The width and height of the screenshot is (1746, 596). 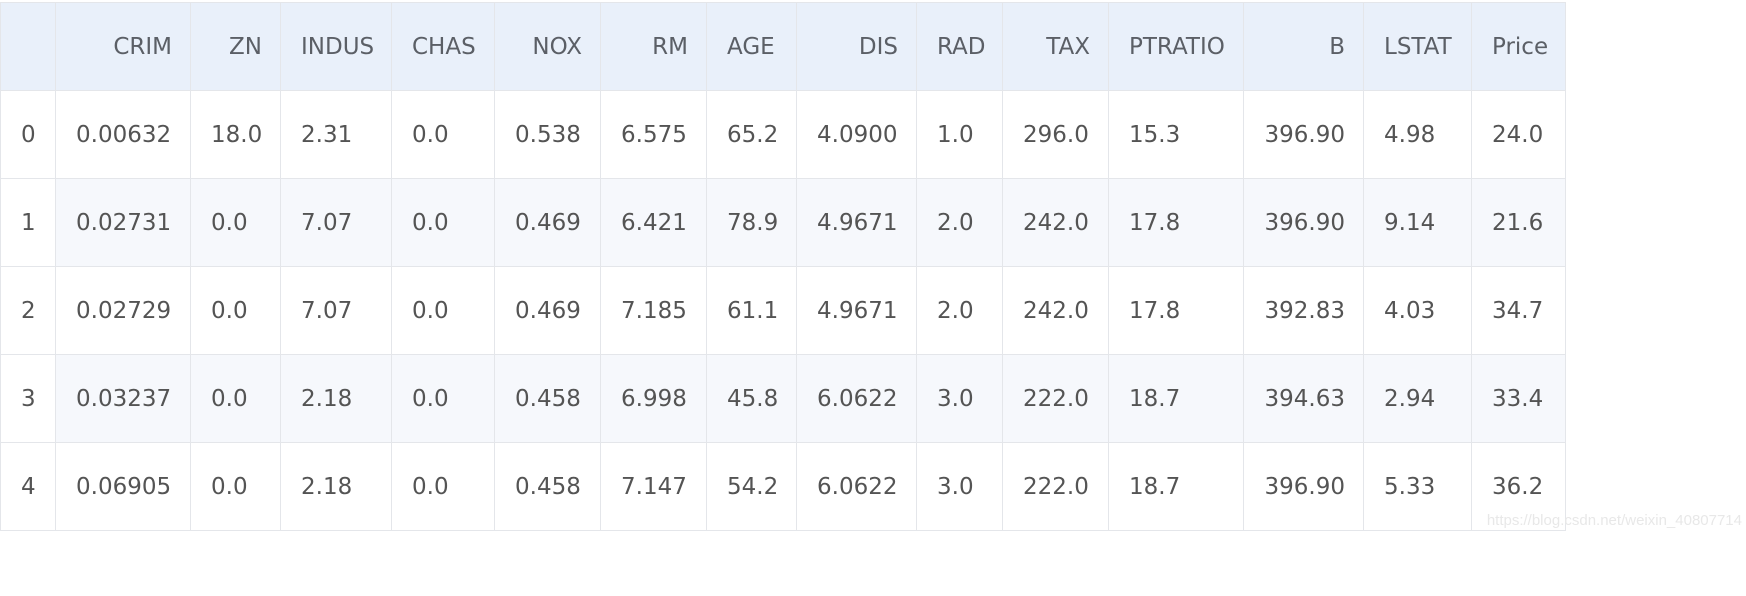 What do you see at coordinates (751, 310) in the screenshot?
I see `table-cell: 61.1` at bounding box center [751, 310].